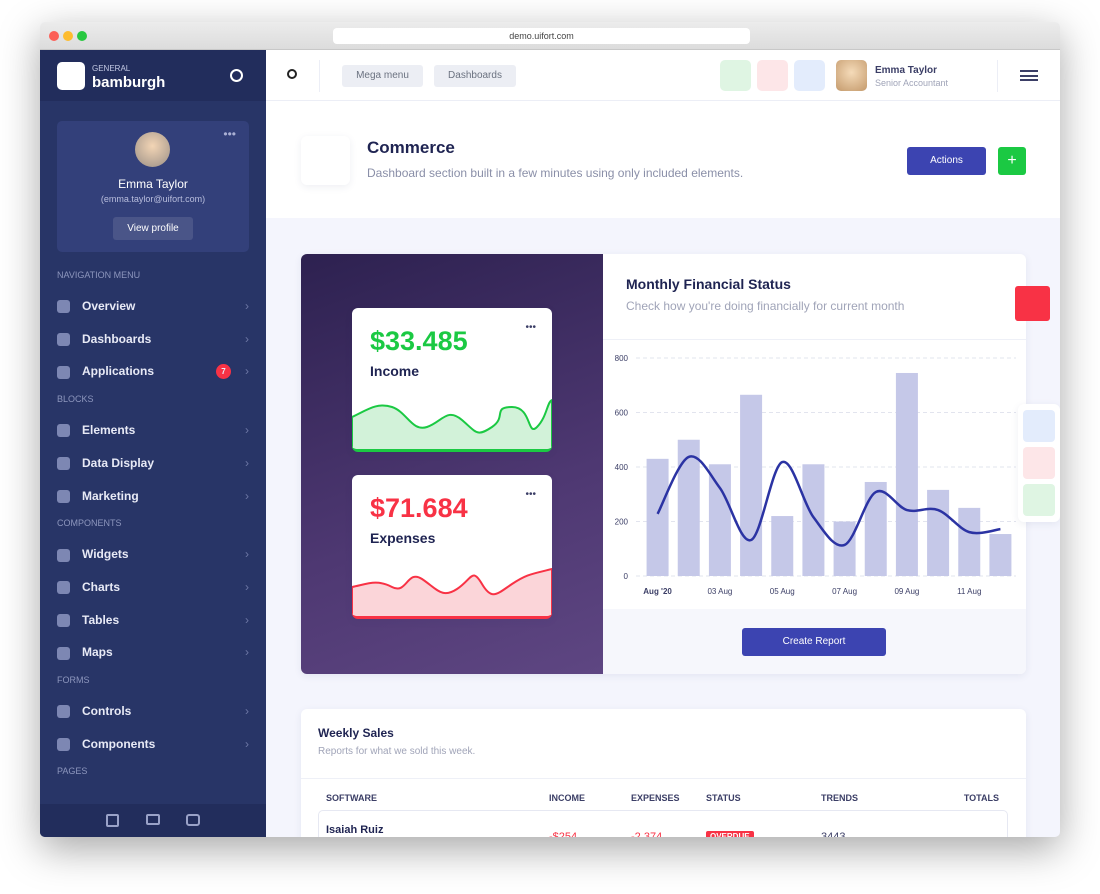  Describe the element at coordinates (452, 380) in the screenshot. I see `income-card: $33.485 Income •••` at that location.